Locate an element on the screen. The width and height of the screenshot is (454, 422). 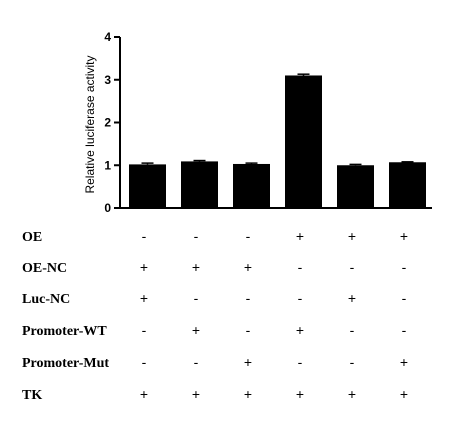
y-tick-label: 3 is located at coordinates (107, 80).